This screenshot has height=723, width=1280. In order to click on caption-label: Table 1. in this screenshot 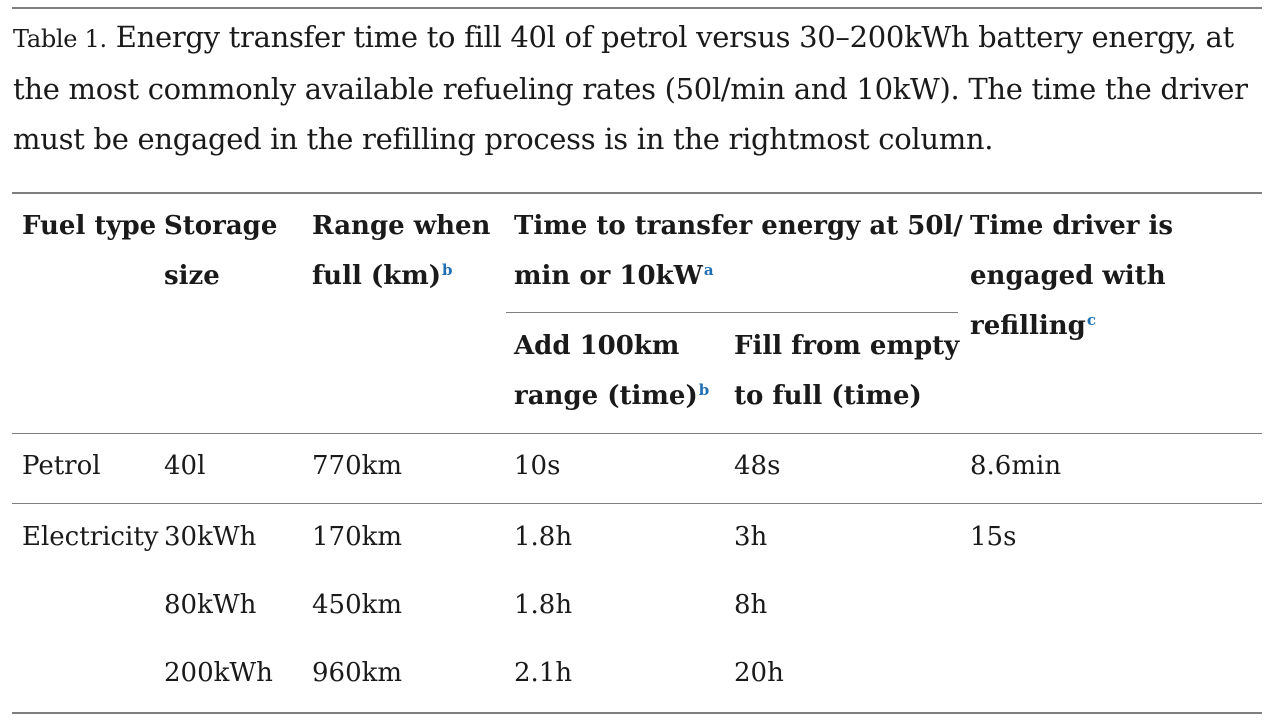, I will do `click(60, 39)`.